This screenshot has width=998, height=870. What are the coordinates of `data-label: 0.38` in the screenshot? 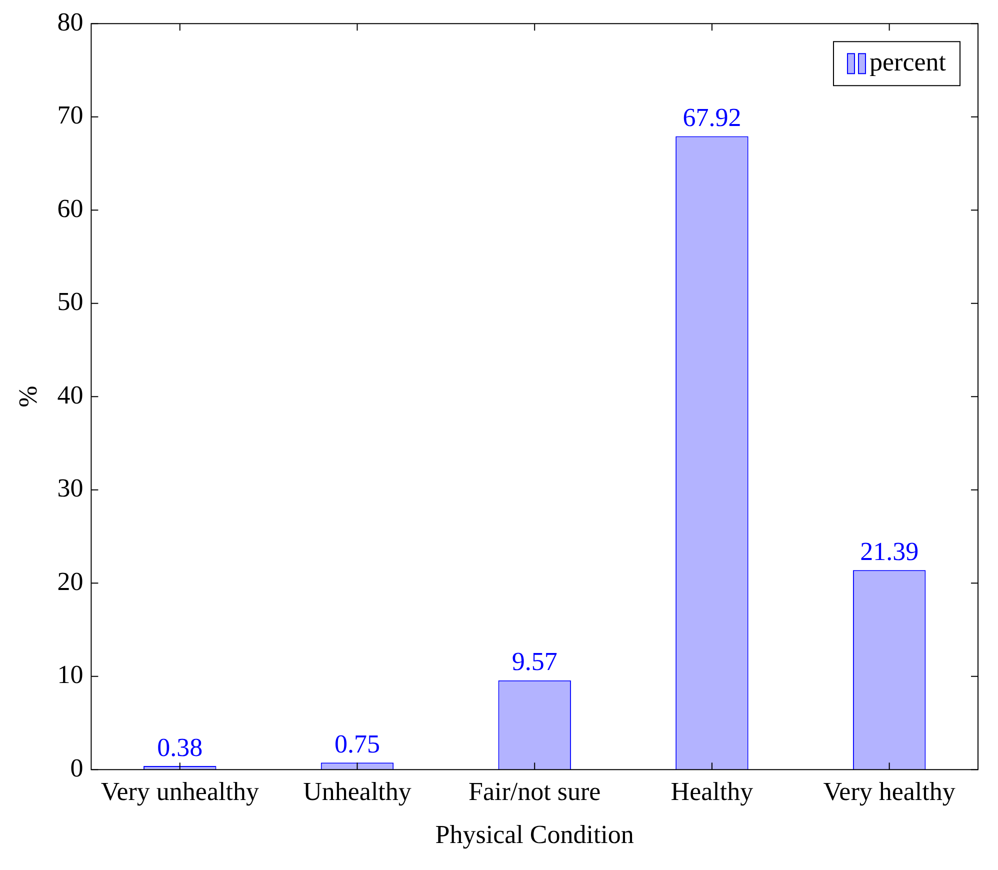 It's located at (180, 747).